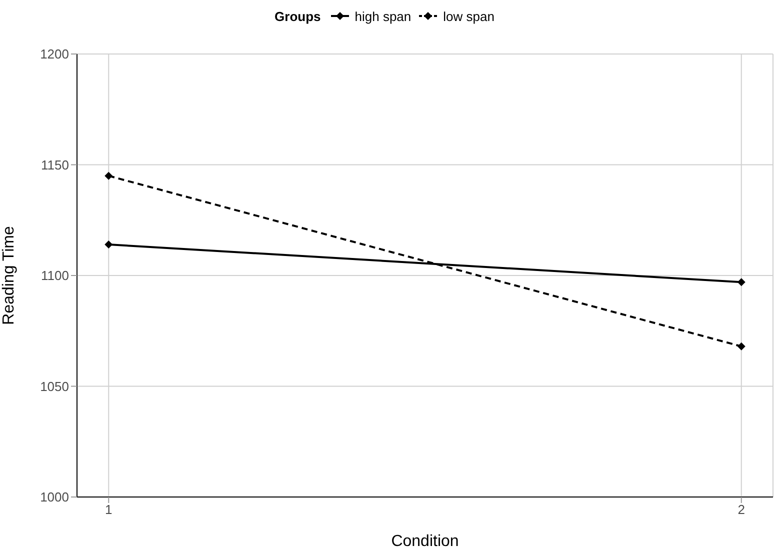 This screenshot has height=548, width=775. What do you see at coordinates (9, 275) in the screenshot?
I see `y-axis-title: Reading Time` at bounding box center [9, 275].